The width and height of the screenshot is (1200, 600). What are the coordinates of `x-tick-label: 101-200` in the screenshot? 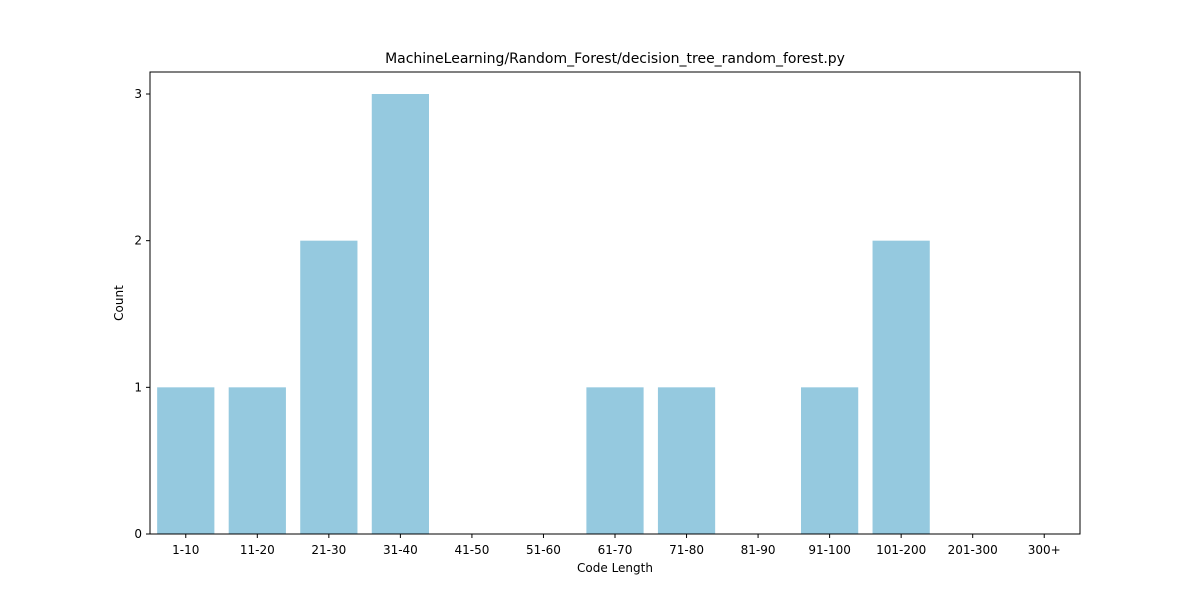 It's located at (901, 550).